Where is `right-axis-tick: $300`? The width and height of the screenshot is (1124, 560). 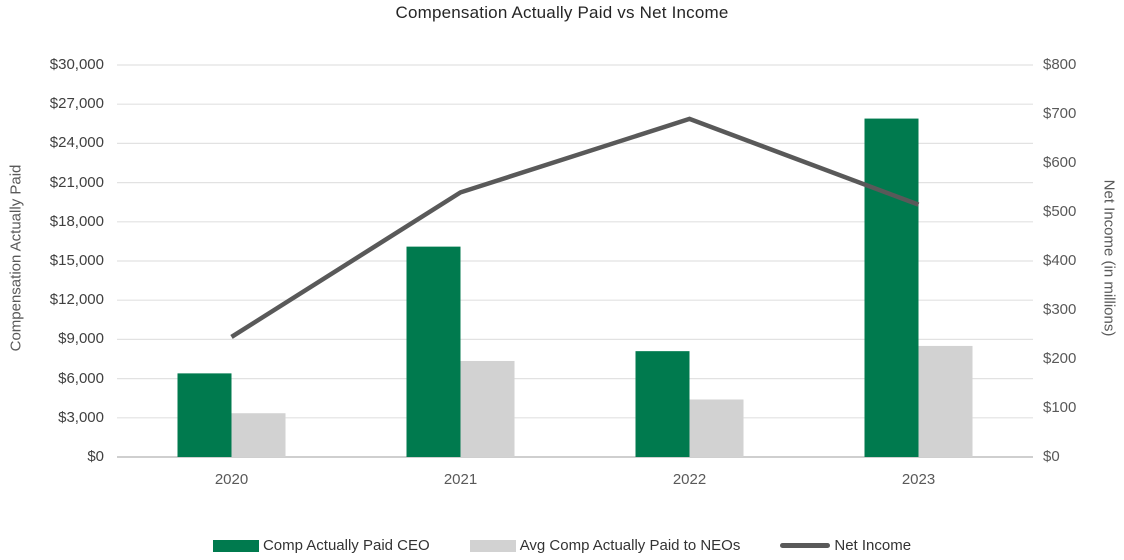 right-axis-tick: $300 is located at coordinates (1060, 309).